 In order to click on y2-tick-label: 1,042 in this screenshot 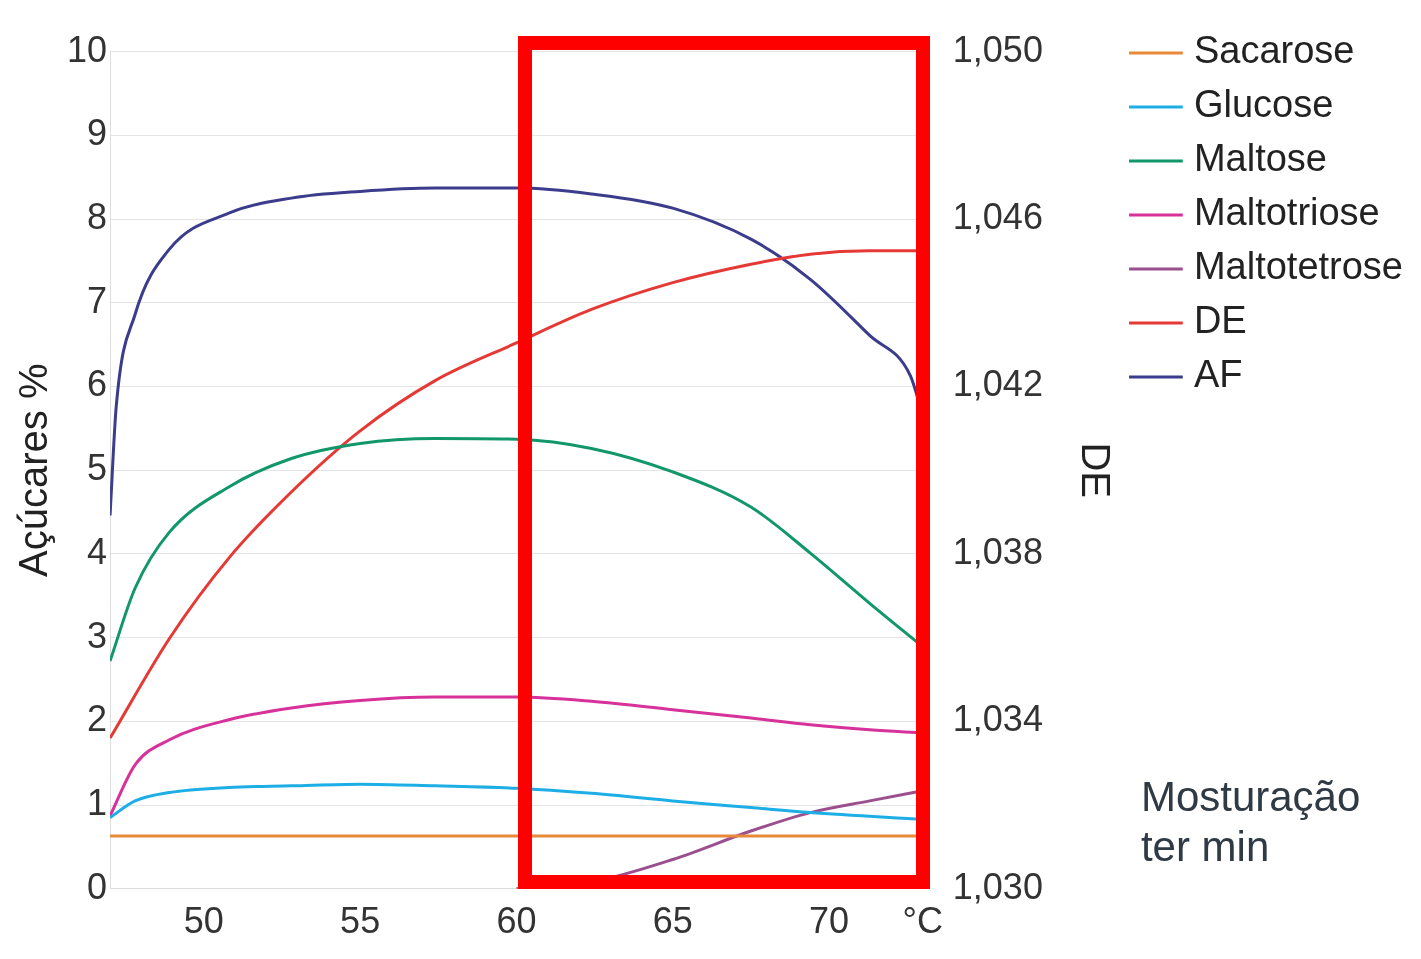, I will do `click(997, 384)`.